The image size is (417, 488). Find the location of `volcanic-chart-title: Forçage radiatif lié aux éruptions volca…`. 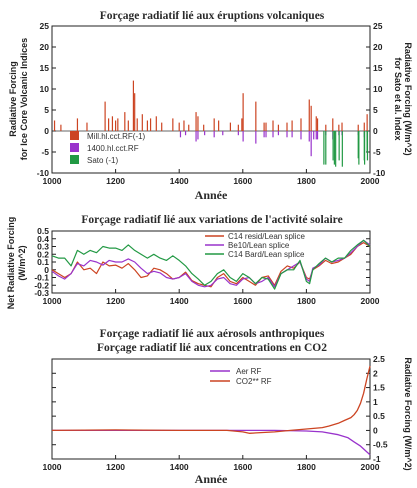

volcanic-chart-title: Forçage radiatif lié aux éruptions volca… is located at coordinates (212, 16).